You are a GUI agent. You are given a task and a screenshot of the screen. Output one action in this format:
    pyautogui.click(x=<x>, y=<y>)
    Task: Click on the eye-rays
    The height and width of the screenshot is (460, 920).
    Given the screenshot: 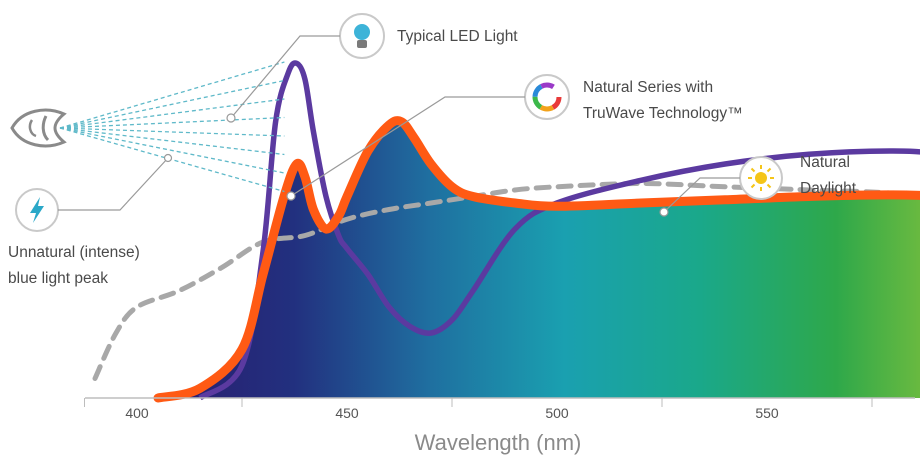 What is the action you would take?
    pyautogui.click(x=172, y=127)
    